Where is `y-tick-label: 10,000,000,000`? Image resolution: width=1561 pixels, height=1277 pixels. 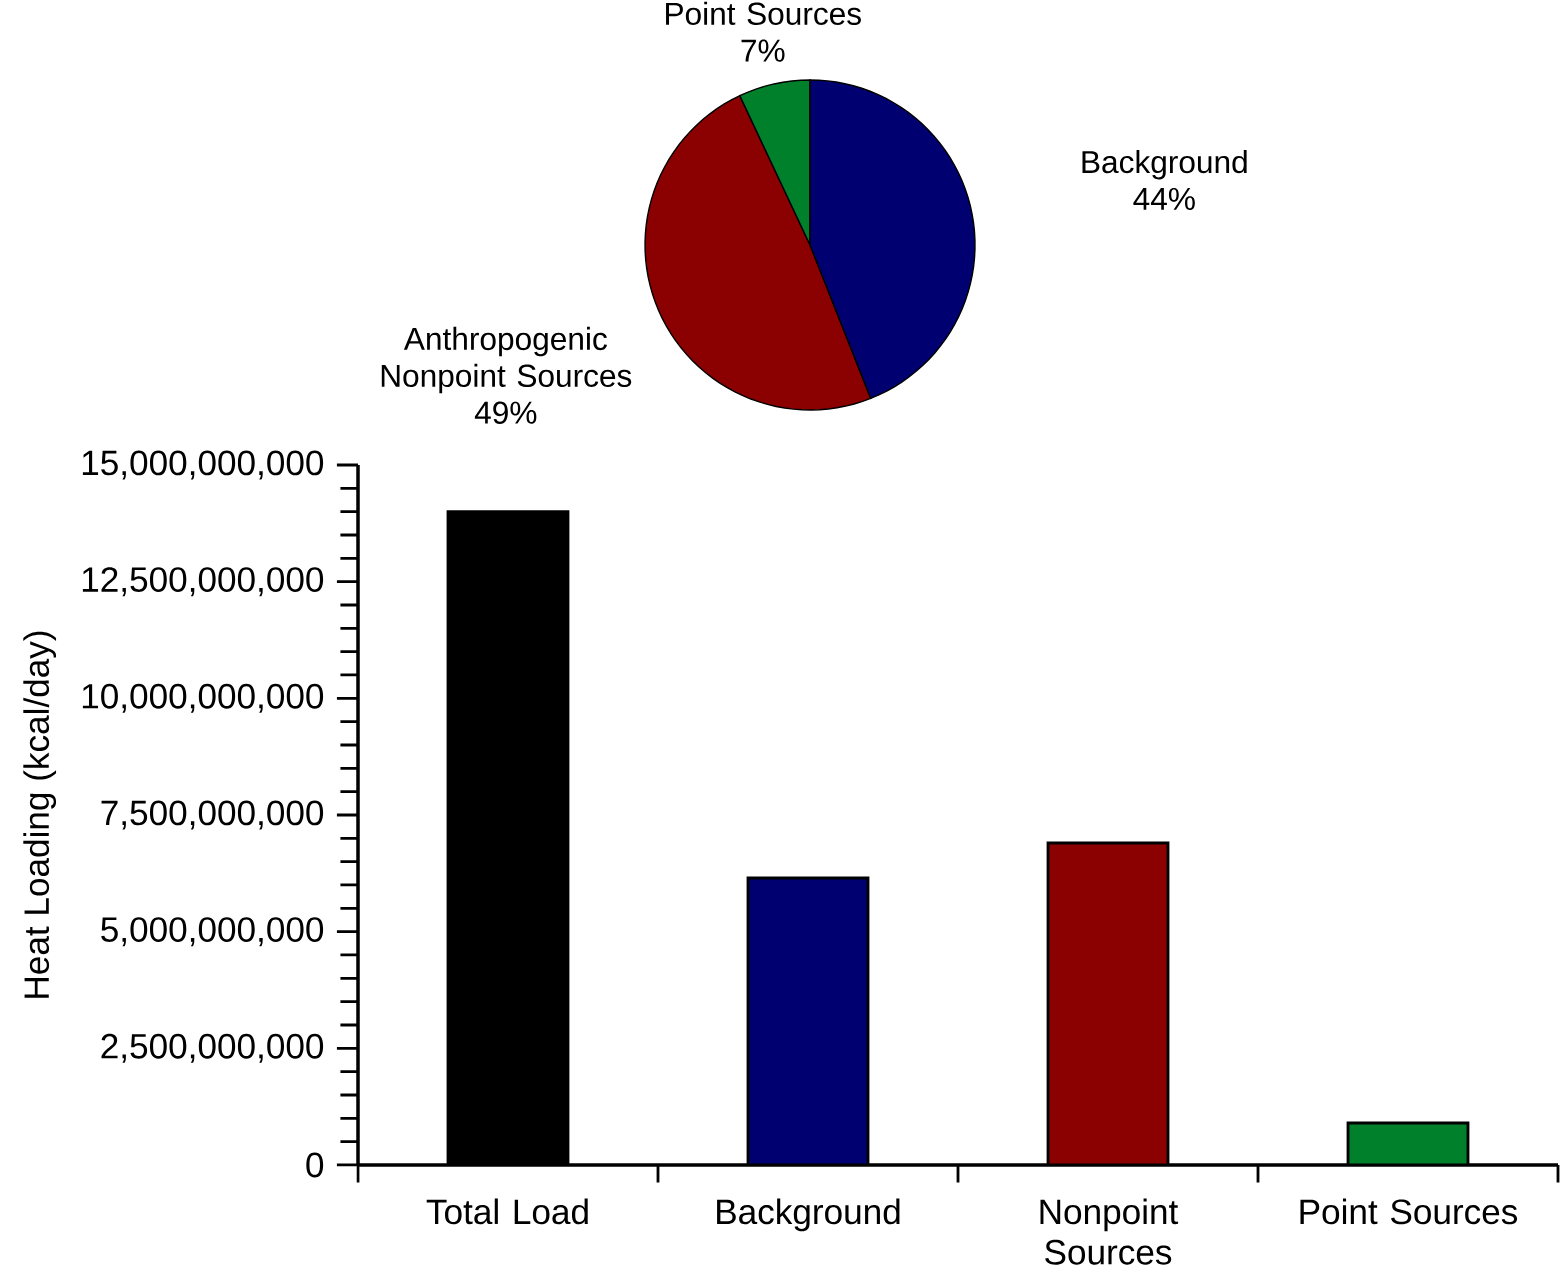 y-tick-label: 10,000,000,000 is located at coordinates (203, 698).